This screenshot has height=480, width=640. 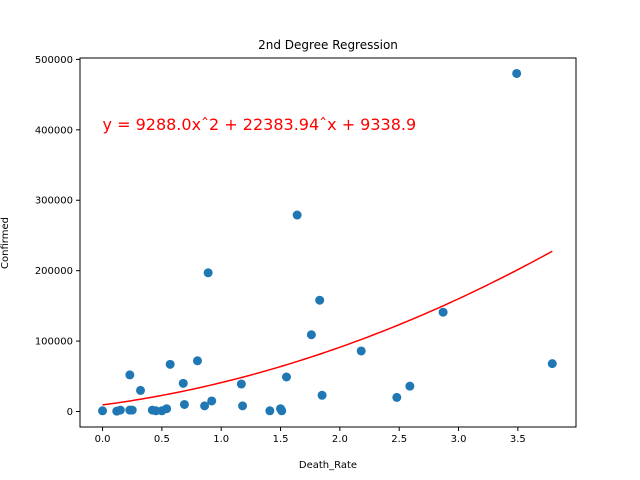 What do you see at coordinates (328, 465) in the screenshot?
I see `x-axis-label: Death_Rate` at bounding box center [328, 465].